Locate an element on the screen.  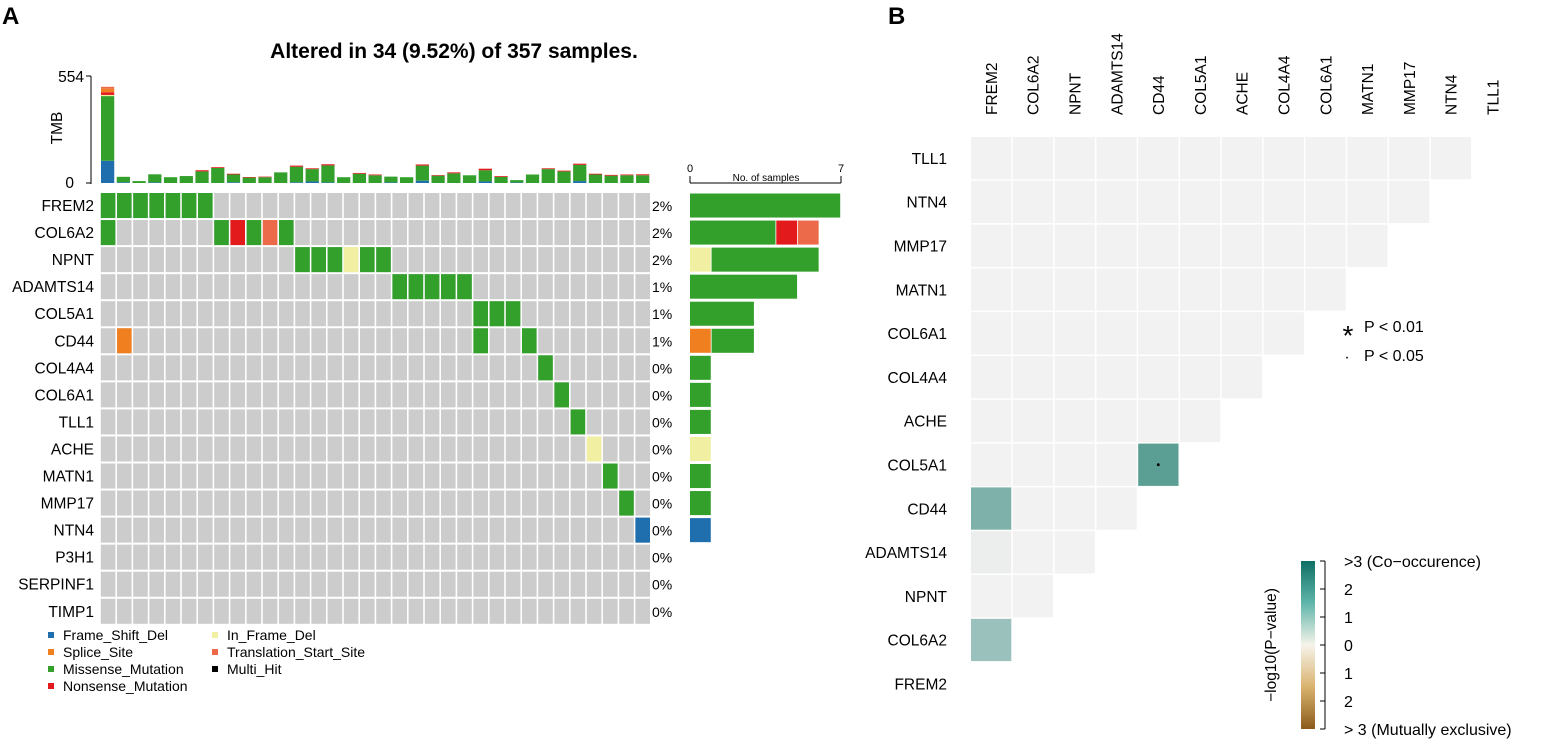
legend-swatch-missense_mutation is located at coordinates (51, 669).